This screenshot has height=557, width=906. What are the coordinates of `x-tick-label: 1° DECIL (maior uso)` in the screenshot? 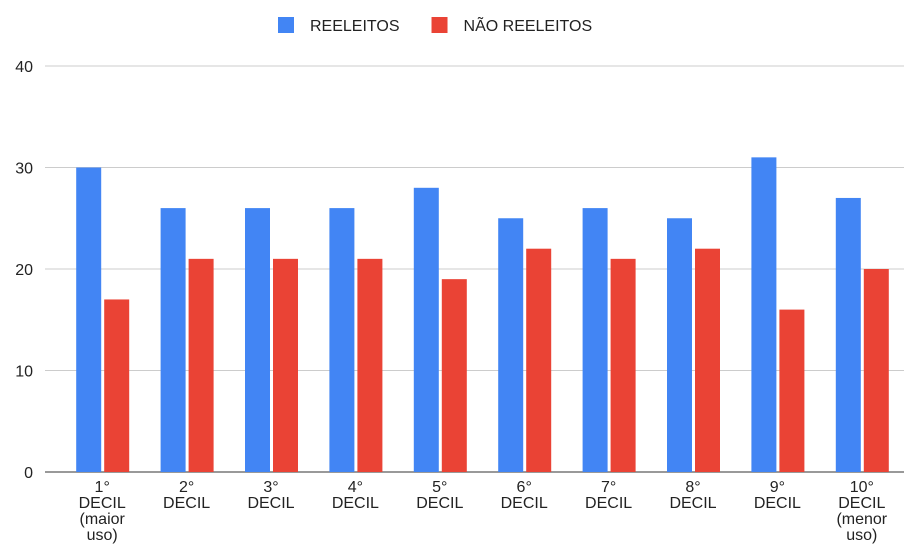 It's located at (102, 511).